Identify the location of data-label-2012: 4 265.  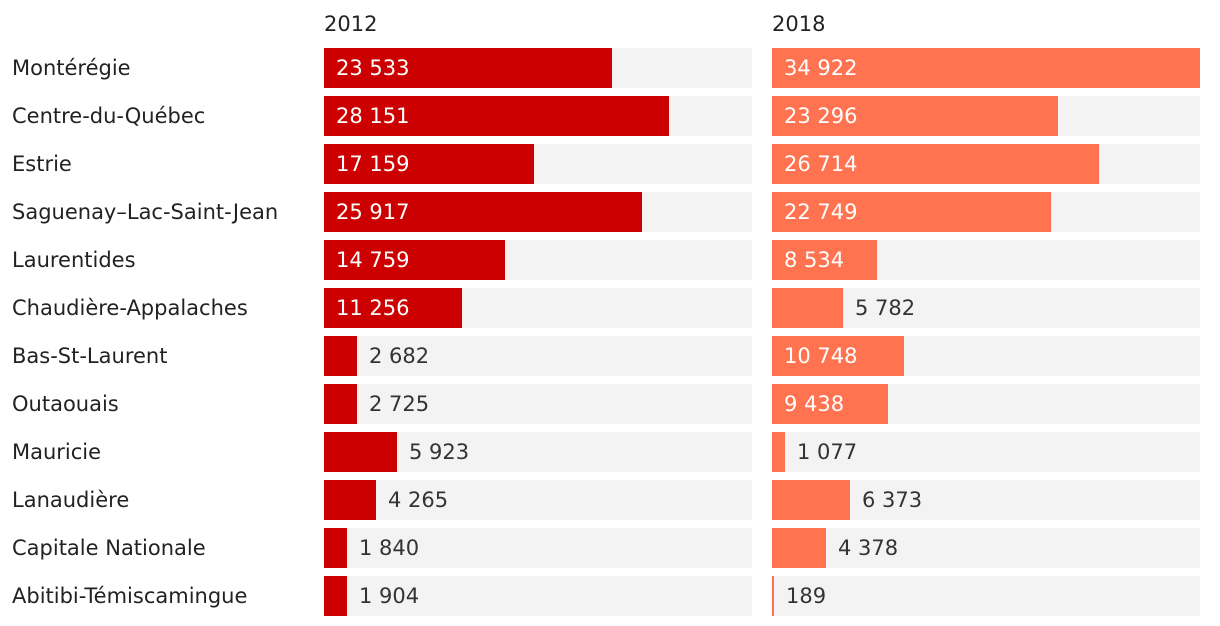
(418, 500).